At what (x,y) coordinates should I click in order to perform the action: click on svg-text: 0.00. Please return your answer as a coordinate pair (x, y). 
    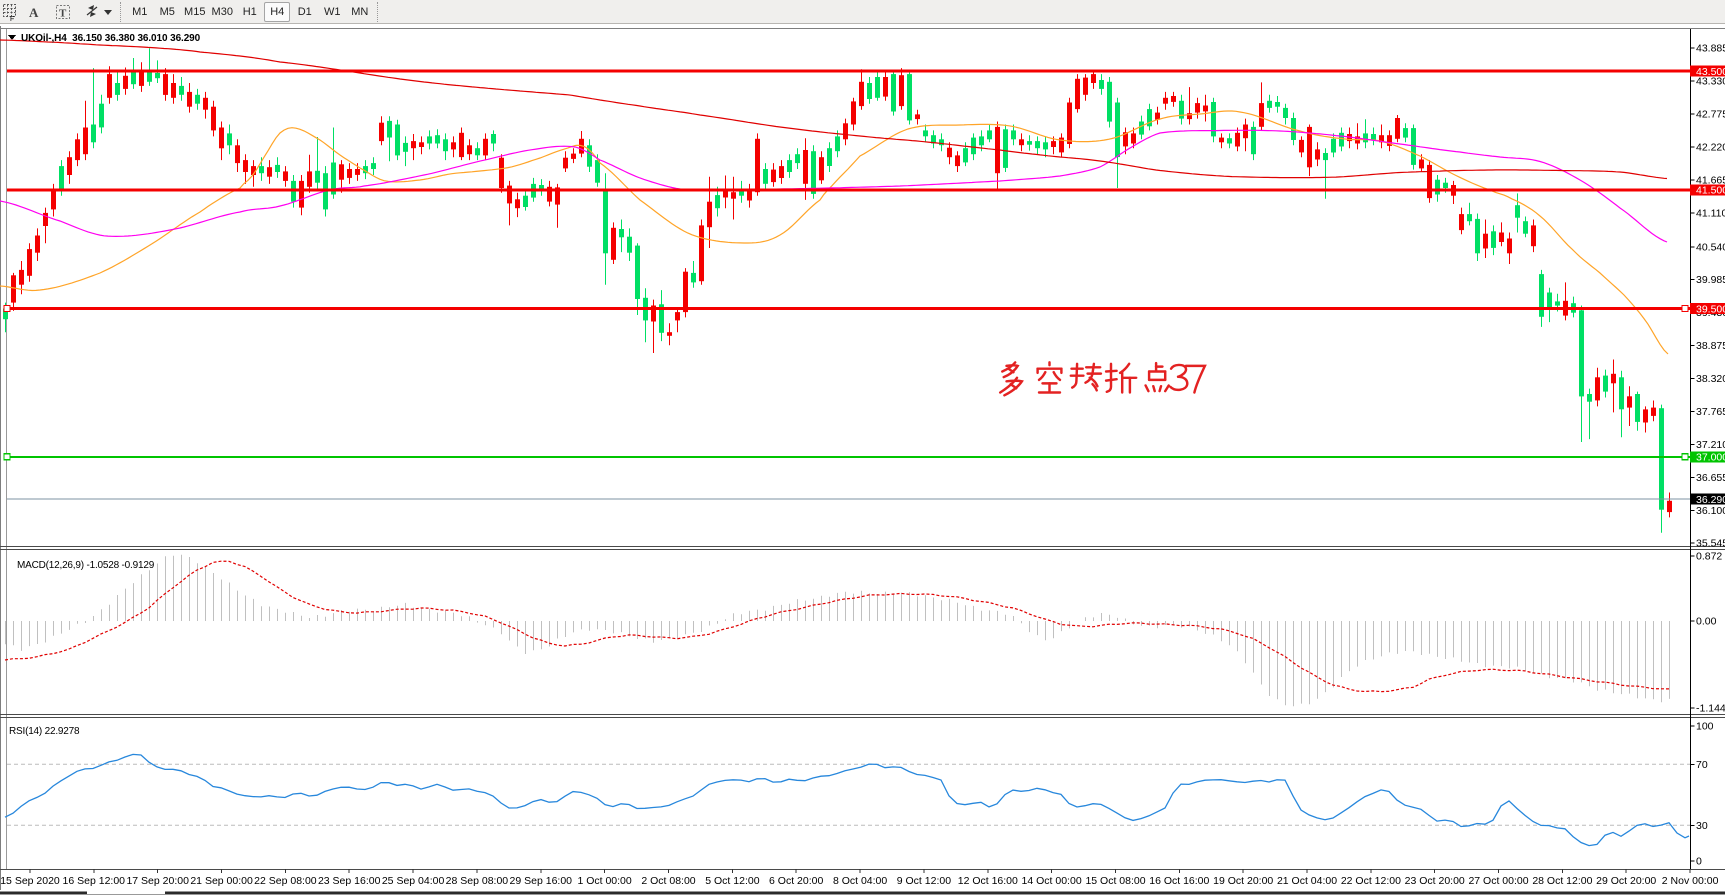
    Looking at the image, I should click on (1706, 622).